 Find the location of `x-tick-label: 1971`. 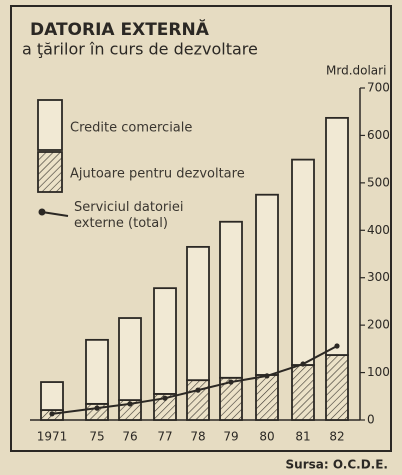

x-tick-label: 1971 is located at coordinates (52, 437).